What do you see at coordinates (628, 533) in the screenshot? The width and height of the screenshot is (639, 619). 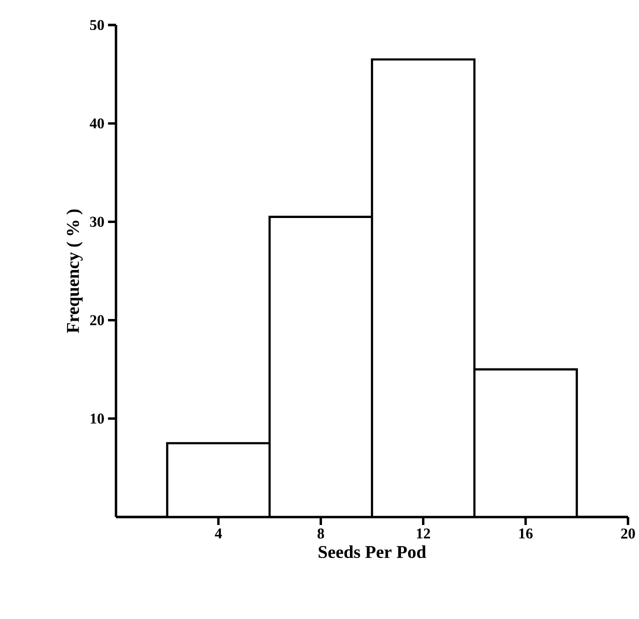 I see `x-tick-label: 20` at bounding box center [628, 533].